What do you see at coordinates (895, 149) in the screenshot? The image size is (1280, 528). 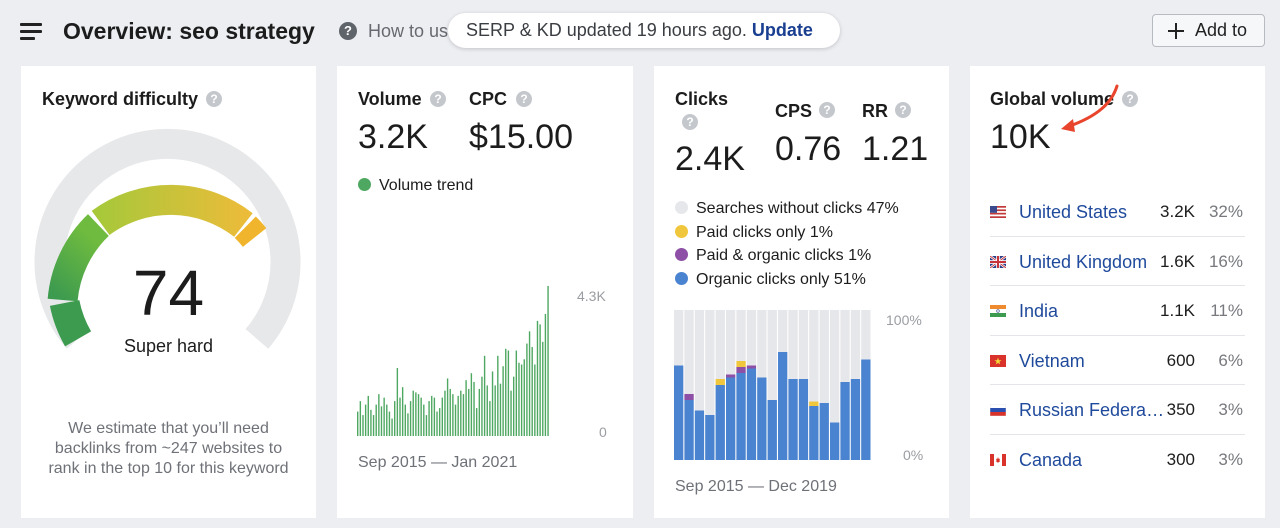 I see `rr-value: 1.21` at bounding box center [895, 149].